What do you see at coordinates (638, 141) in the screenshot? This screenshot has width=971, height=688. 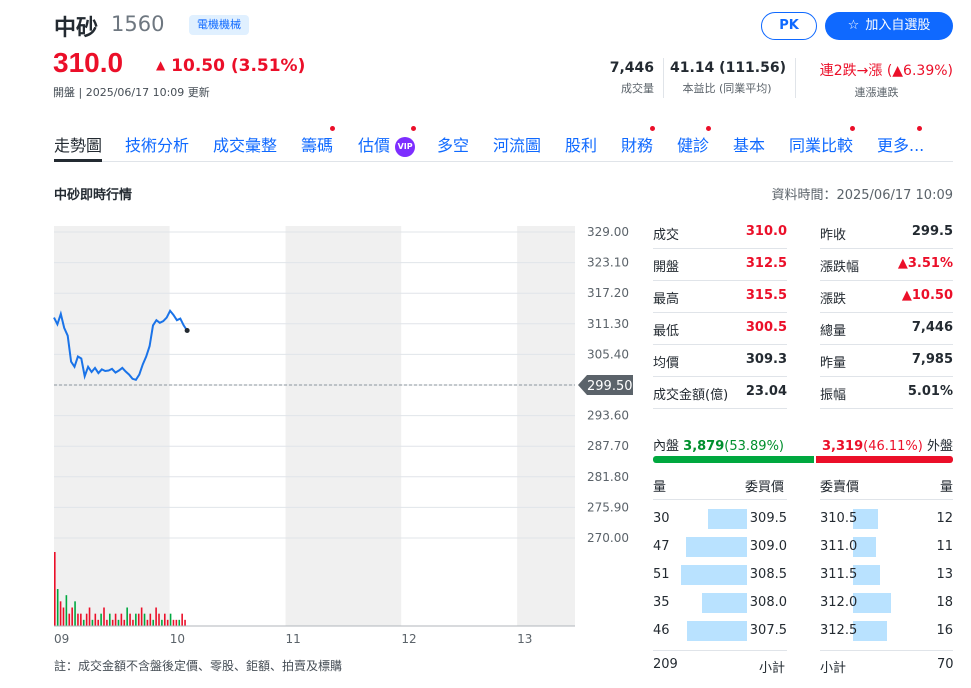 I see `tab-financials: 財務` at bounding box center [638, 141].